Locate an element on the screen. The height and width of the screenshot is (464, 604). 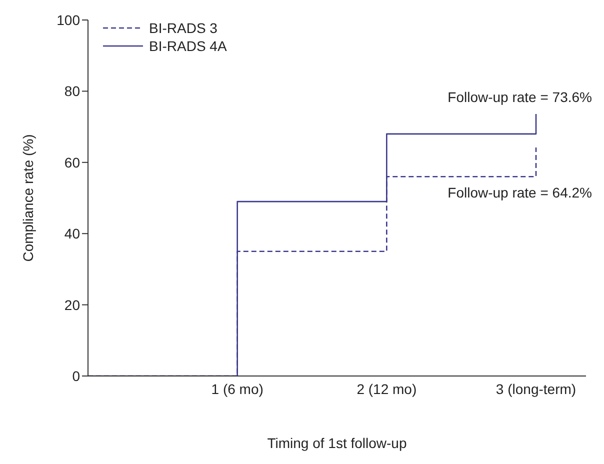
x-axis-title: Timing of 1st follow-up is located at coordinates (337, 443).